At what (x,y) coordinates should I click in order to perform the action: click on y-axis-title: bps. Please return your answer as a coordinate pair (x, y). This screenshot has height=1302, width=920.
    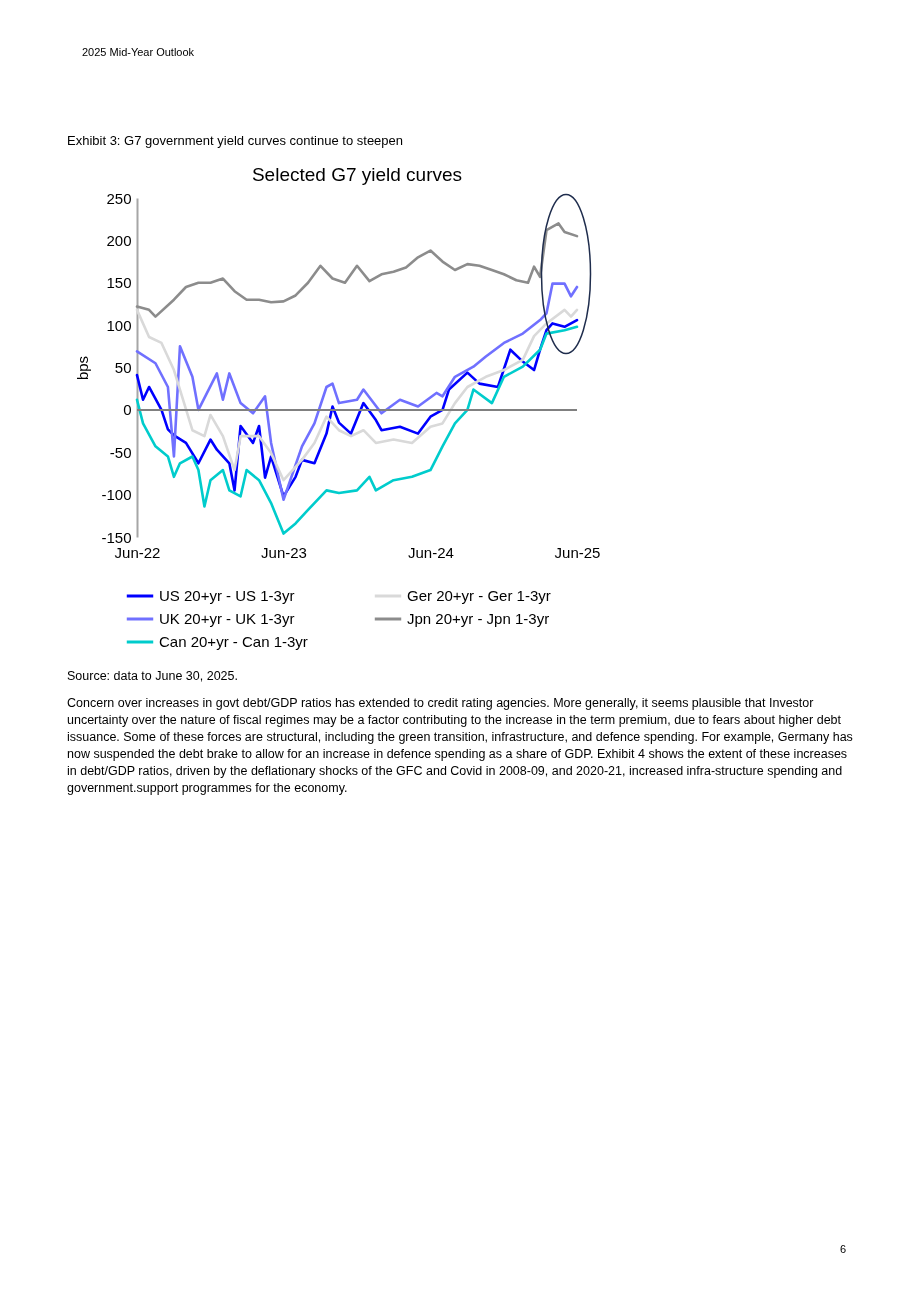
    Looking at the image, I should click on (83, 368).